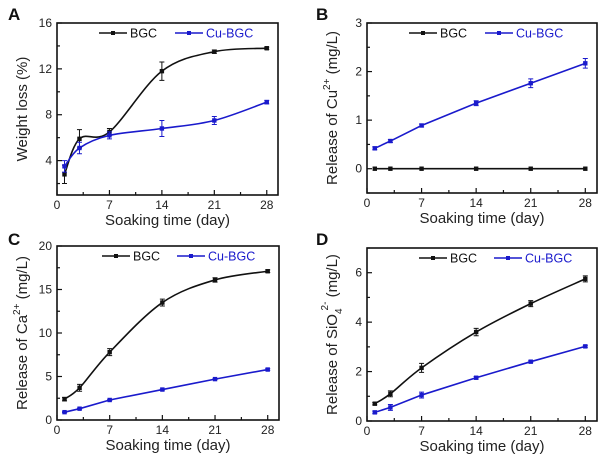 This screenshot has width=604, height=459. Describe the element at coordinates (46, 23) in the screenshot. I see `y-tick-label: 16` at that location.